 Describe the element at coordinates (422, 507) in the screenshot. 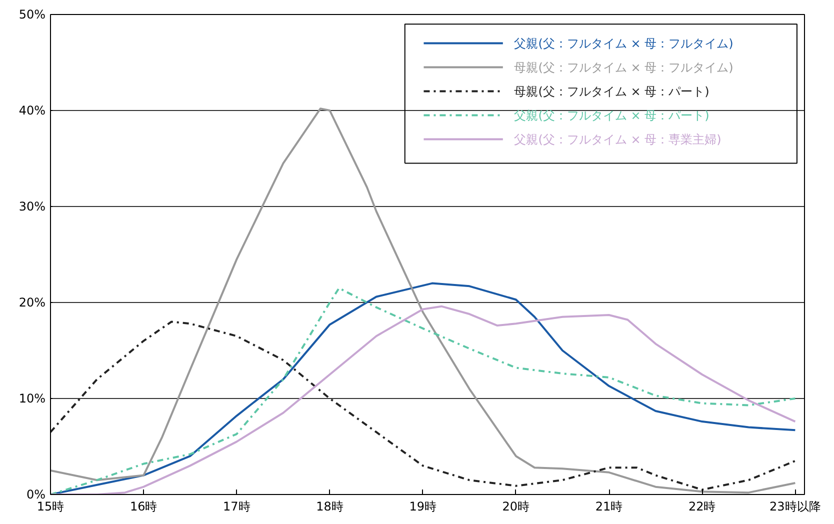

I see `x-tick-label: 19時` at that location.